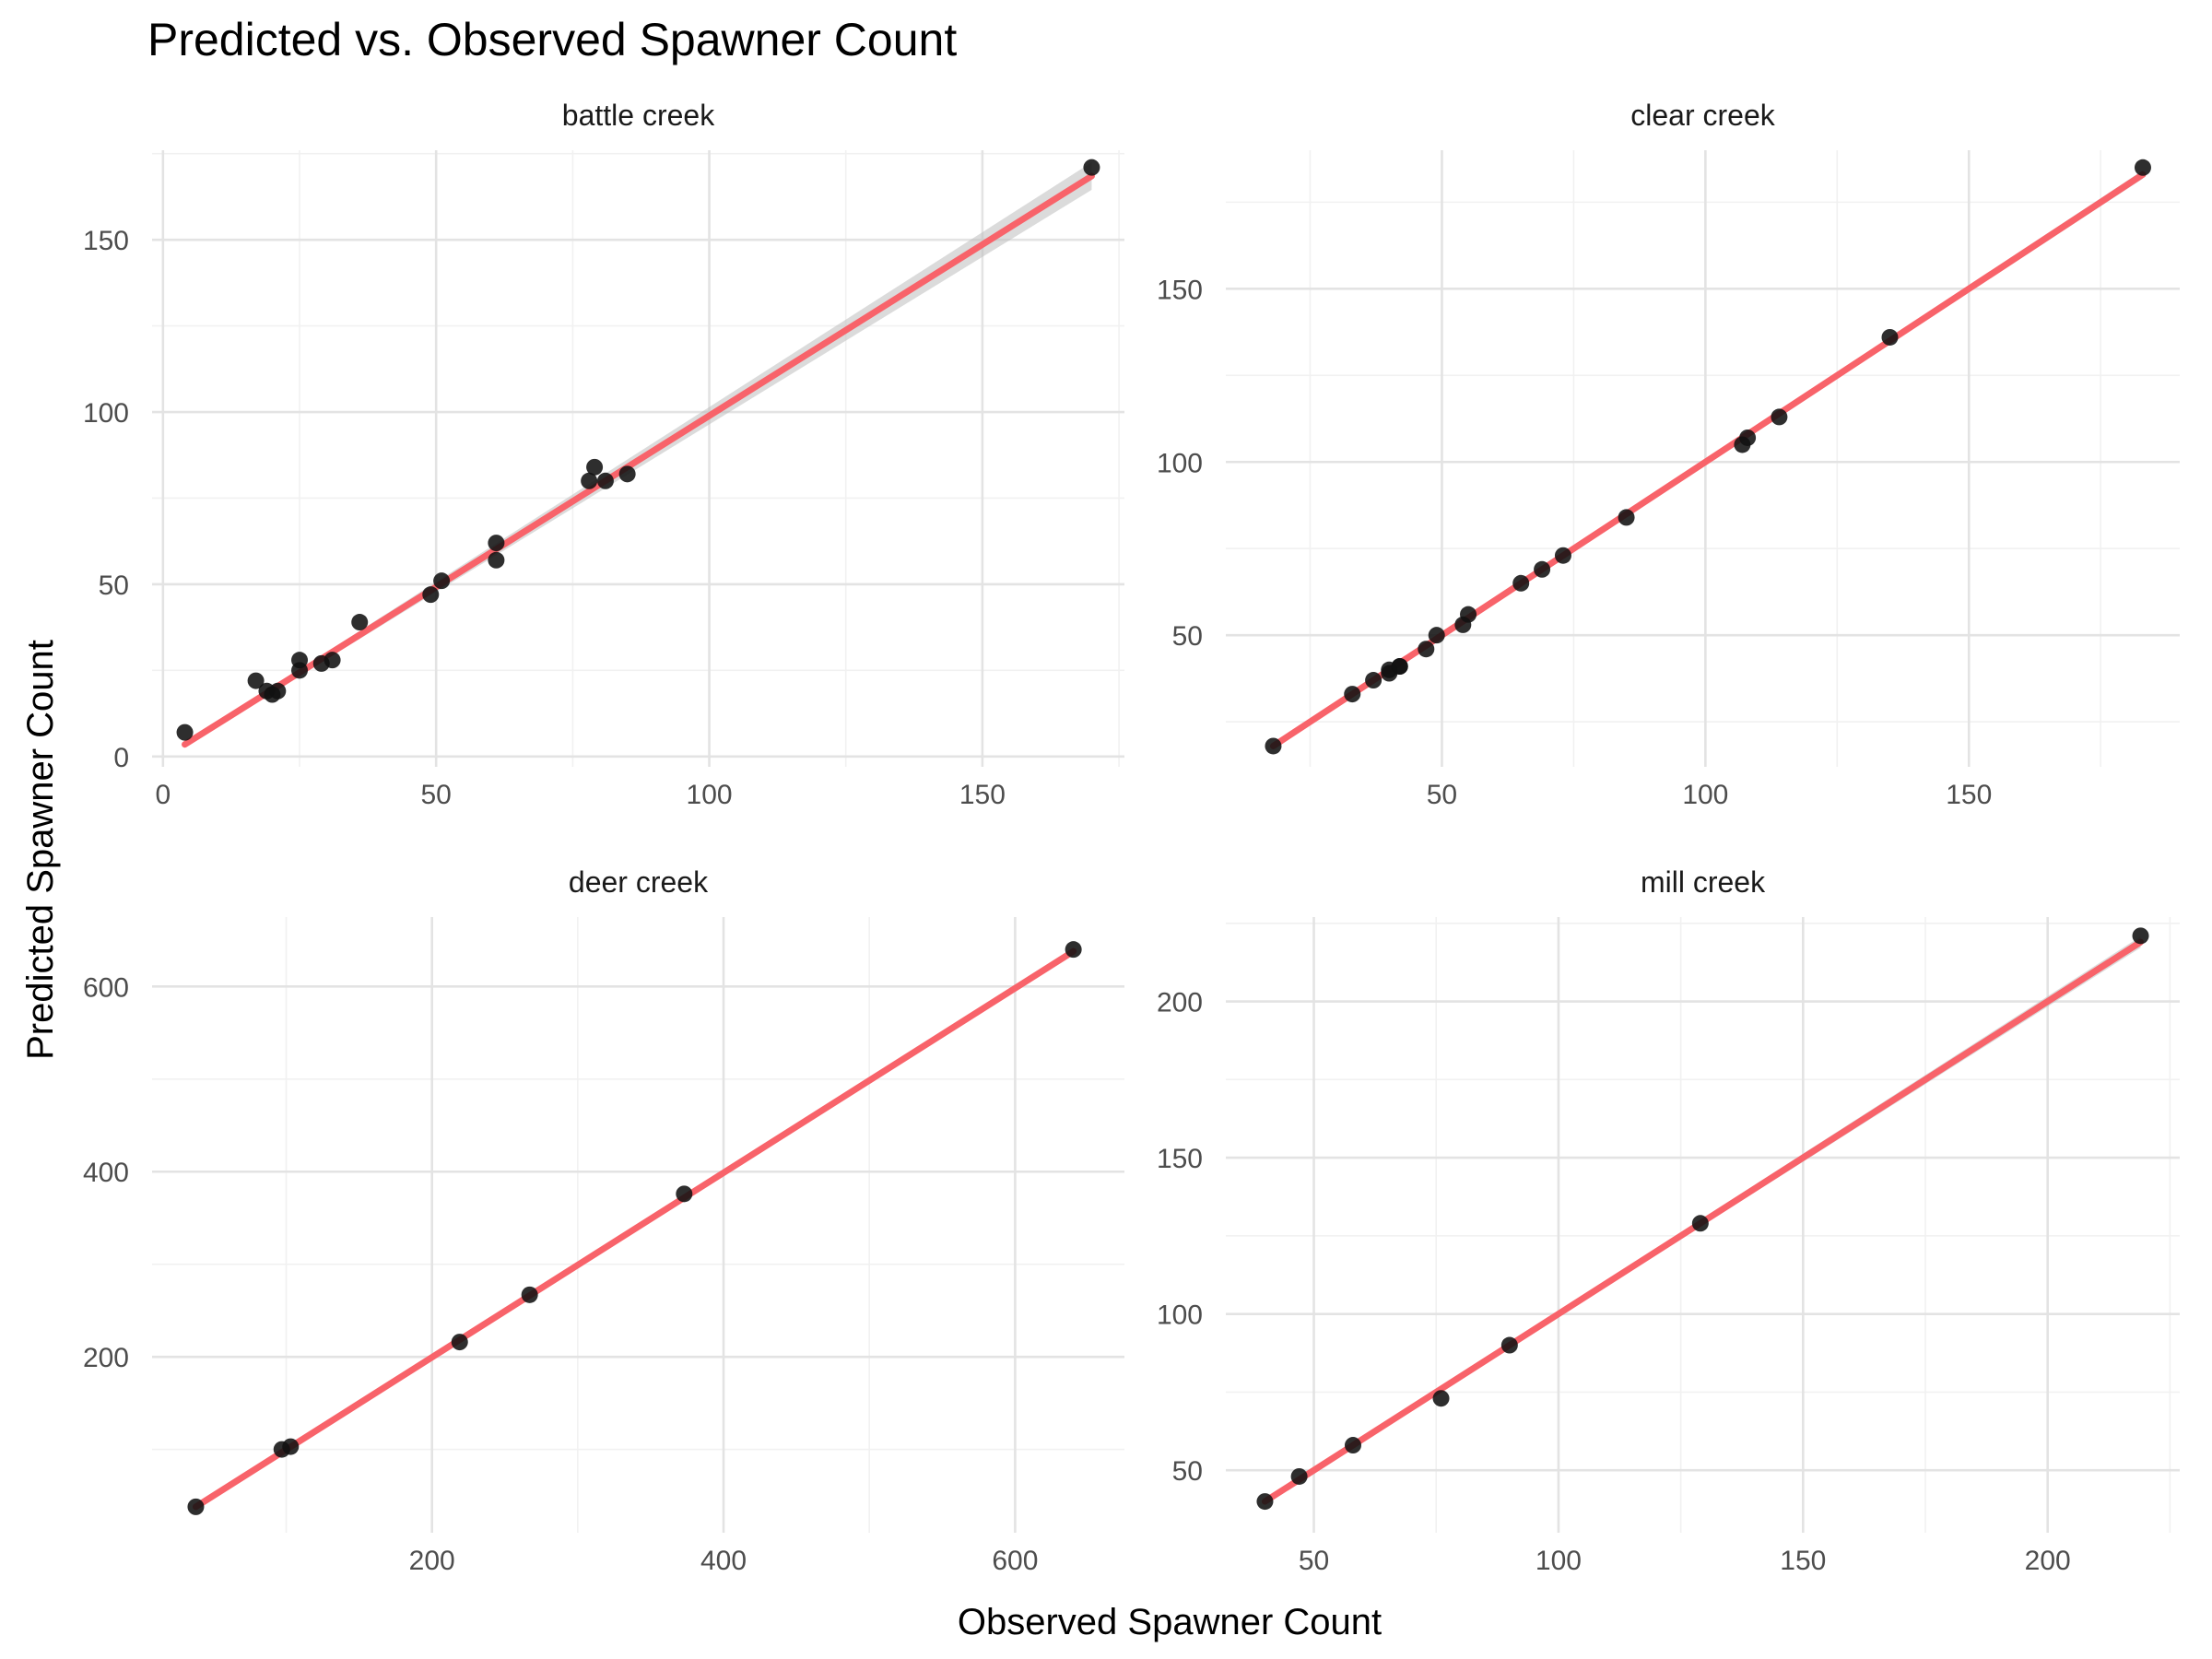  What do you see at coordinates (1703, 115) in the screenshot?
I see `facet-label-clear-creek: clear creek` at bounding box center [1703, 115].